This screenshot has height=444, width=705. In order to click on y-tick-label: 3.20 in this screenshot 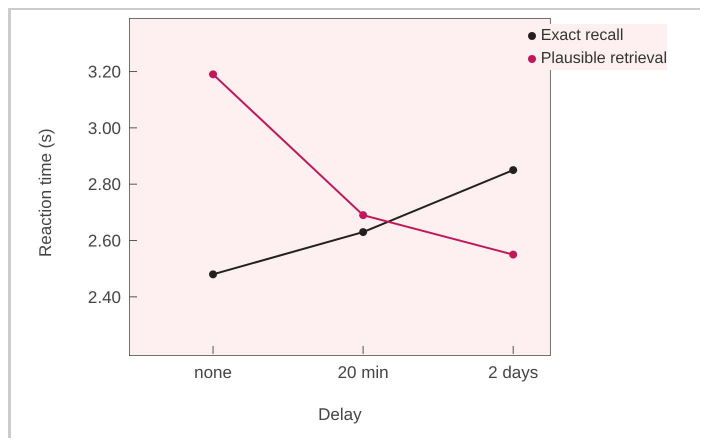, I will do `click(104, 72)`.